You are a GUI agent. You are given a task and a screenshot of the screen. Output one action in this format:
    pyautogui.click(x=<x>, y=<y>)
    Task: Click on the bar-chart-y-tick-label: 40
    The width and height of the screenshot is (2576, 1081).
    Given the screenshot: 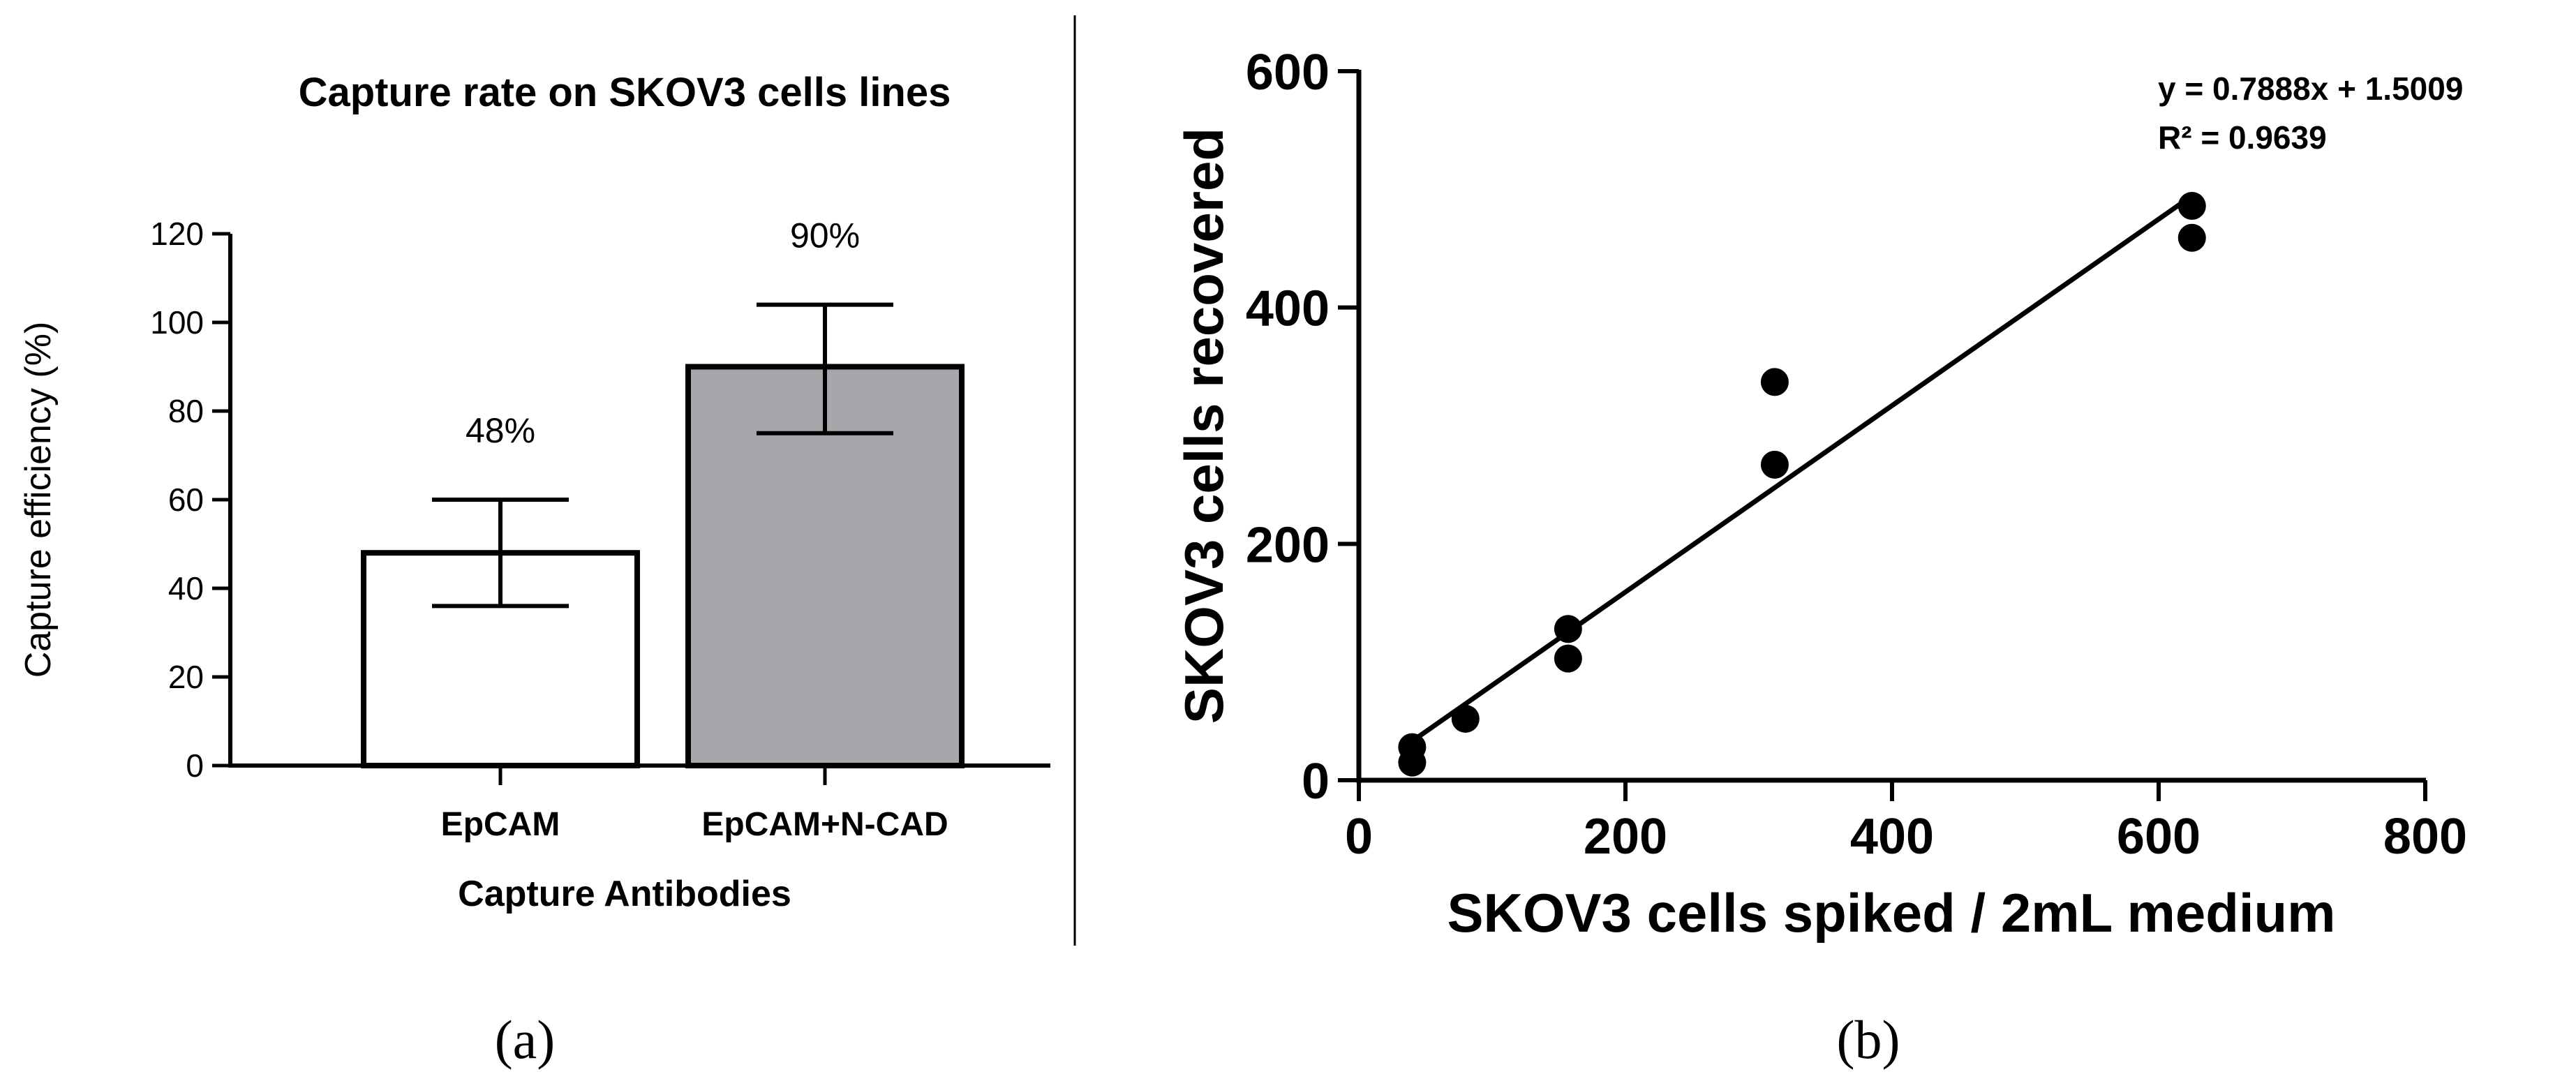 What is the action you would take?
    pyautogui.click(x=186, y=588)
    